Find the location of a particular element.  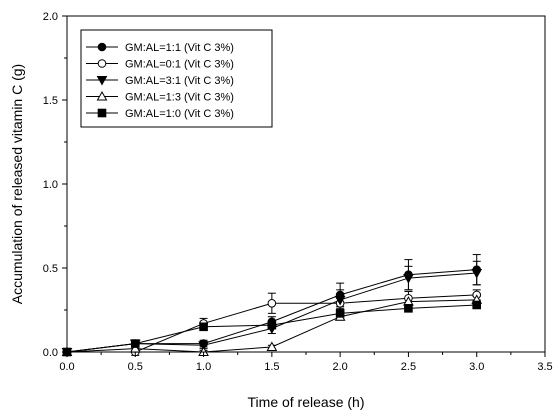

legend-label: GM:AL=0:1 (Vit C 3%) is located at coordinates (179, 65).